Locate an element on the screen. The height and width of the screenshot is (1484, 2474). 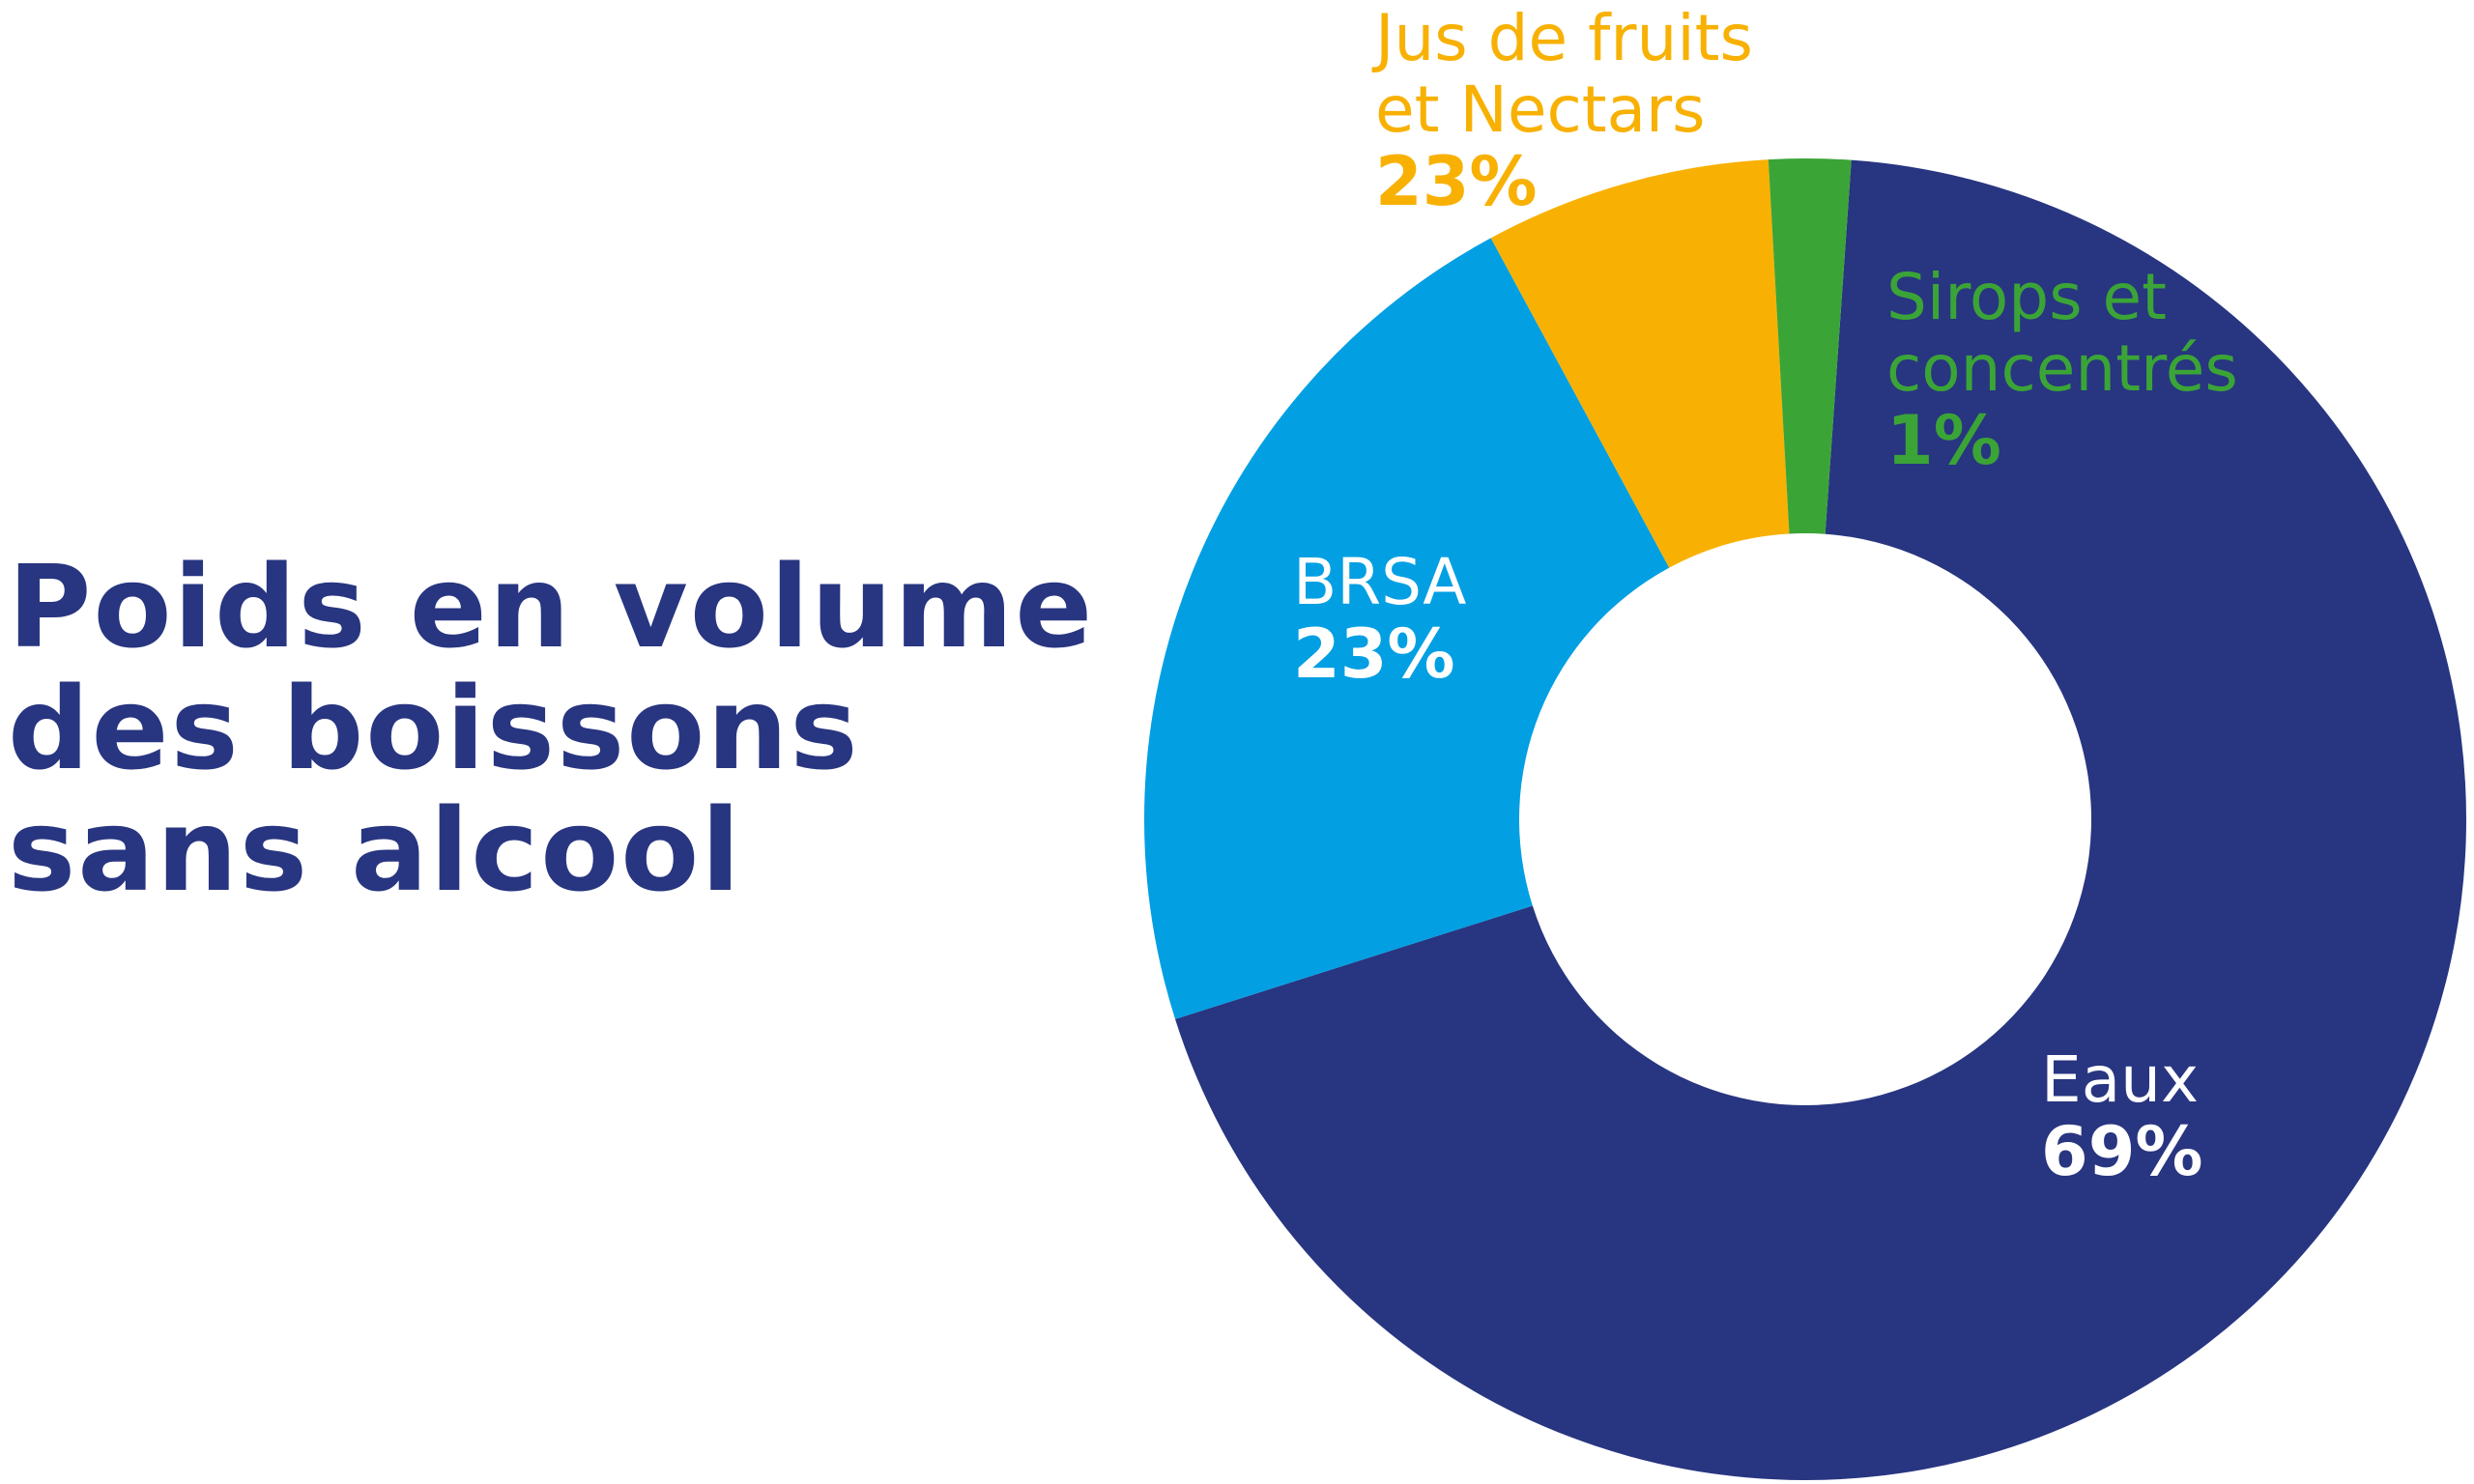
slice-label-brsa-line-1: BRSA is located at coordinates (1380, 582).